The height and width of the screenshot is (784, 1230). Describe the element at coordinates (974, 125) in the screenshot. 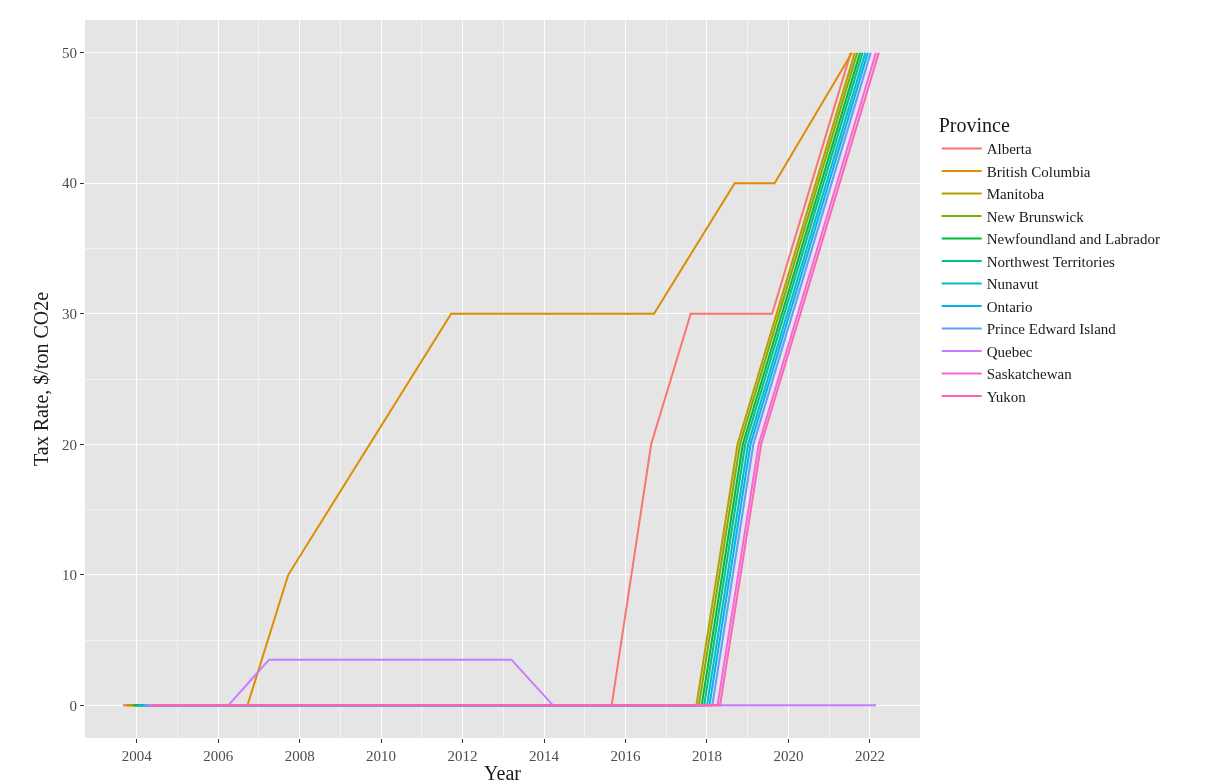

I see `legend-title: Province` at that location.